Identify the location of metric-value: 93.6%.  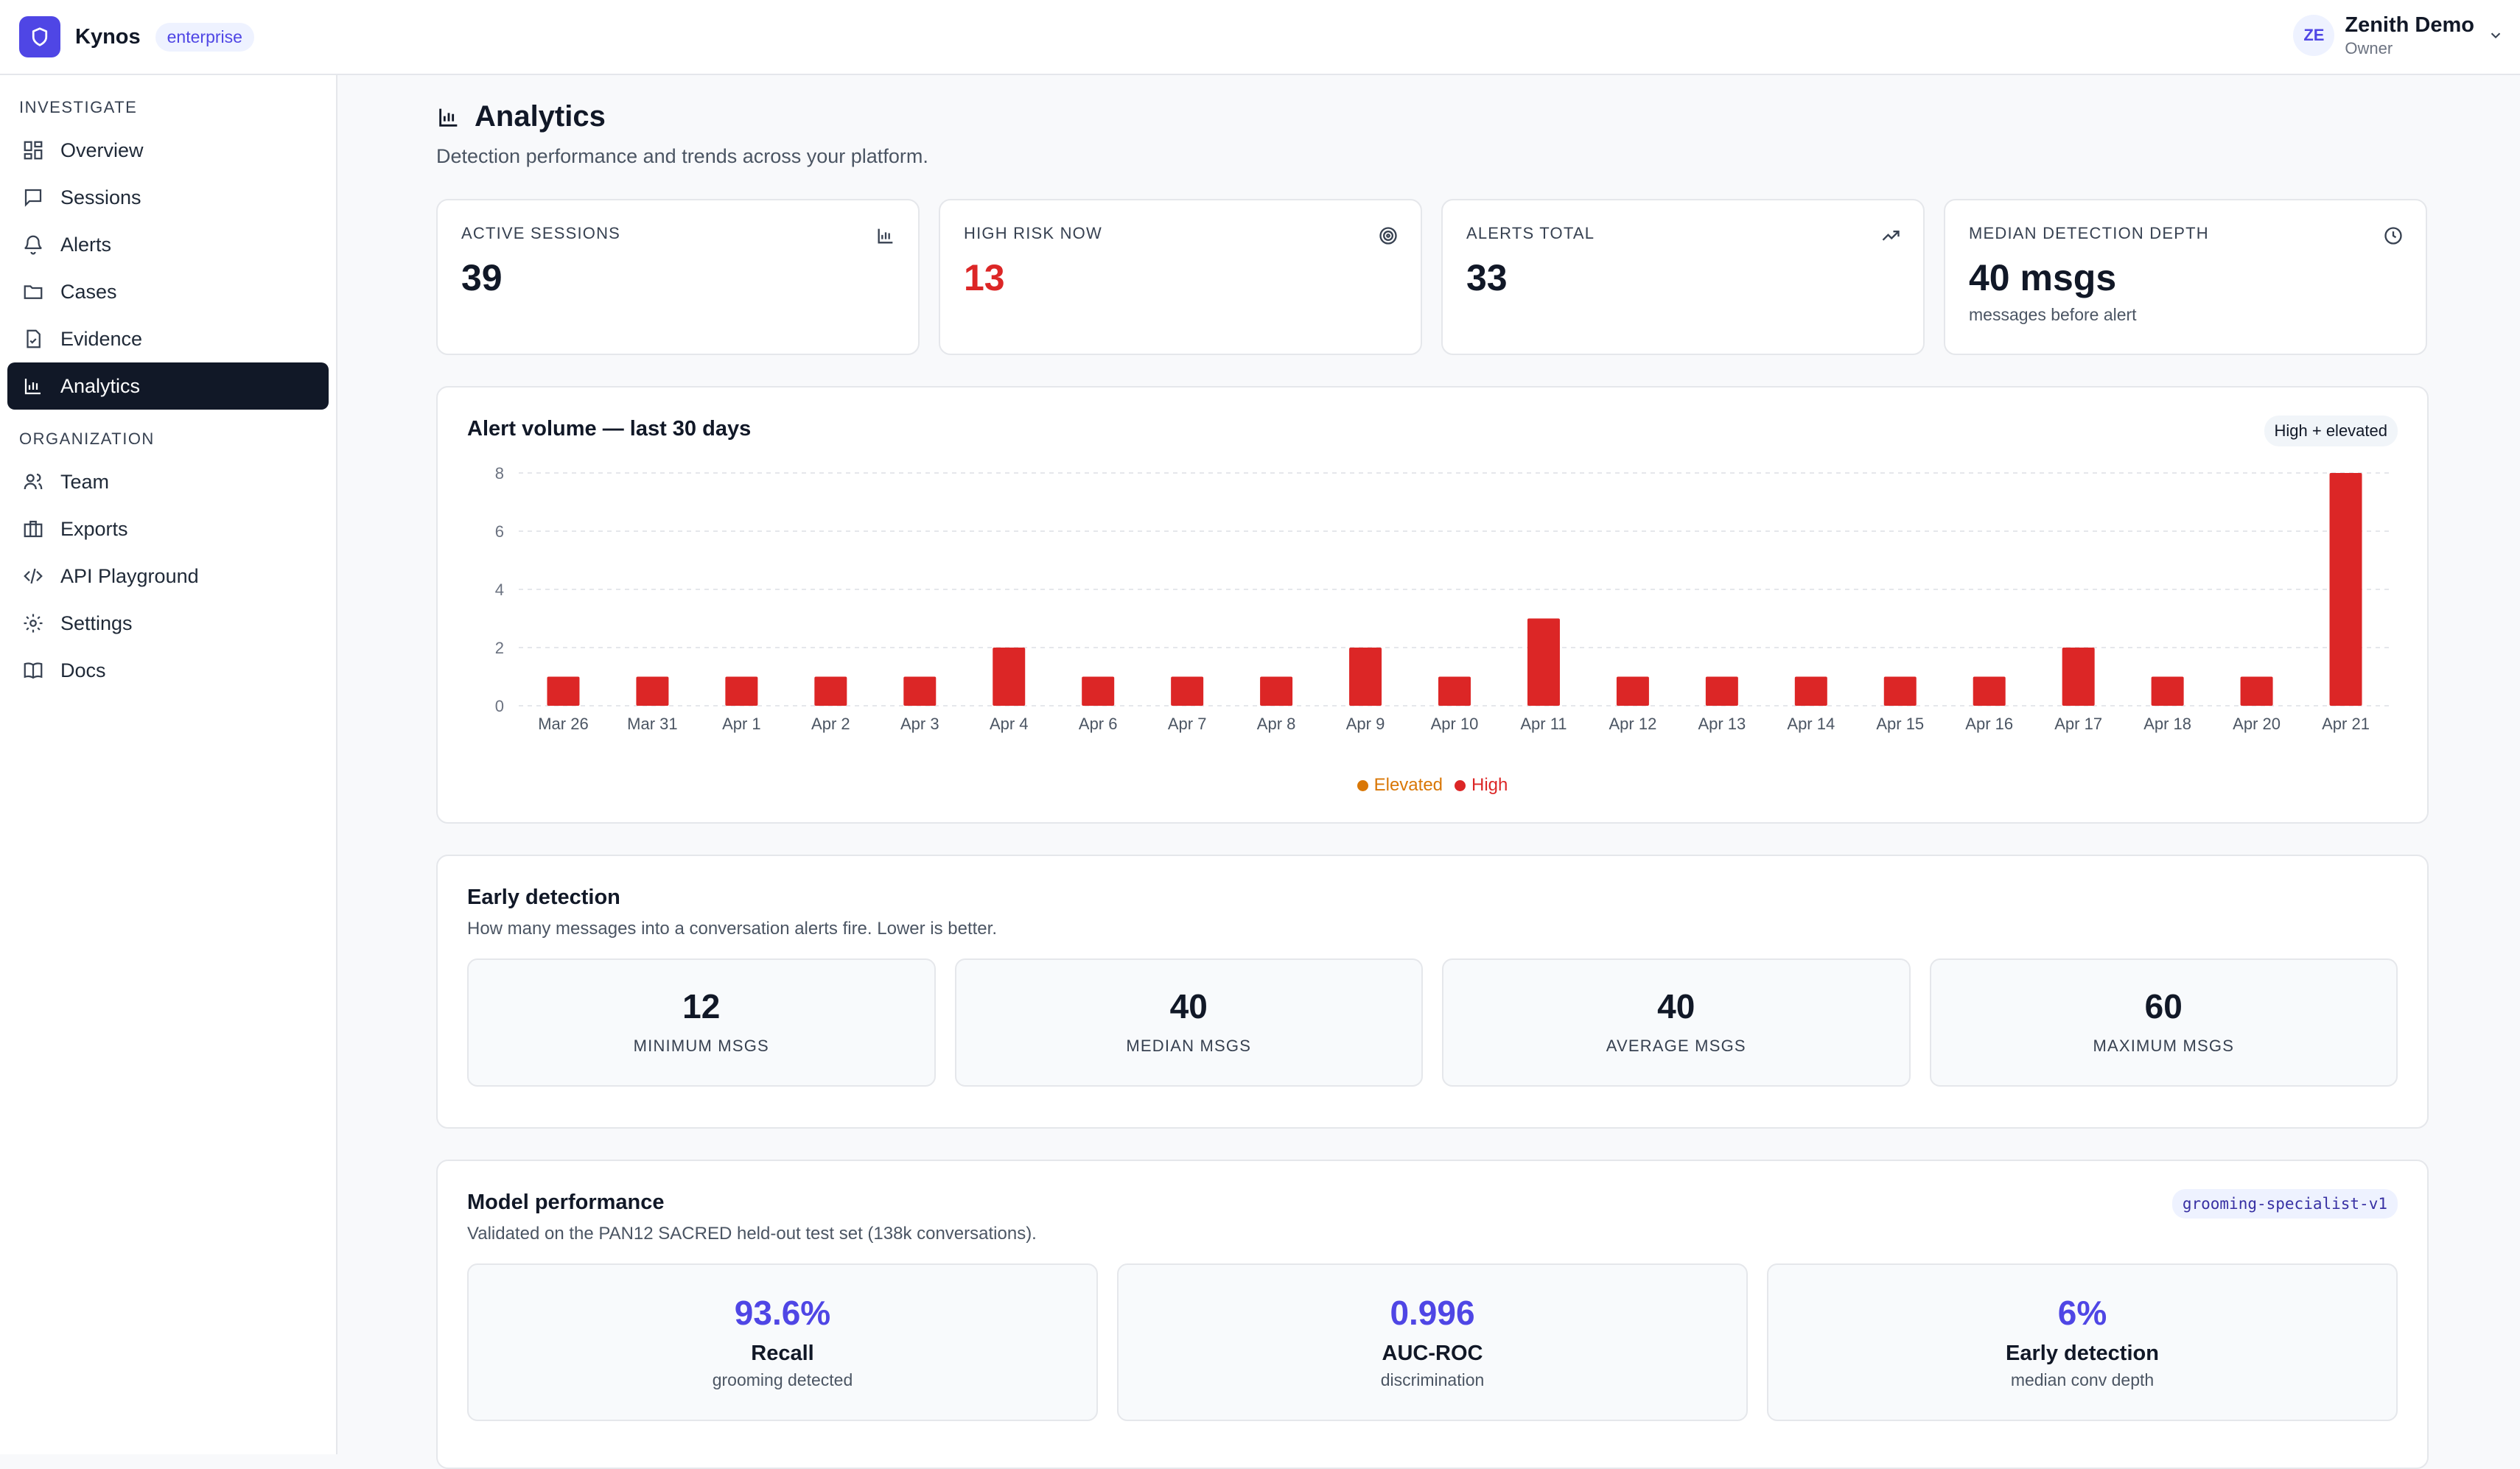
(782, 1313).